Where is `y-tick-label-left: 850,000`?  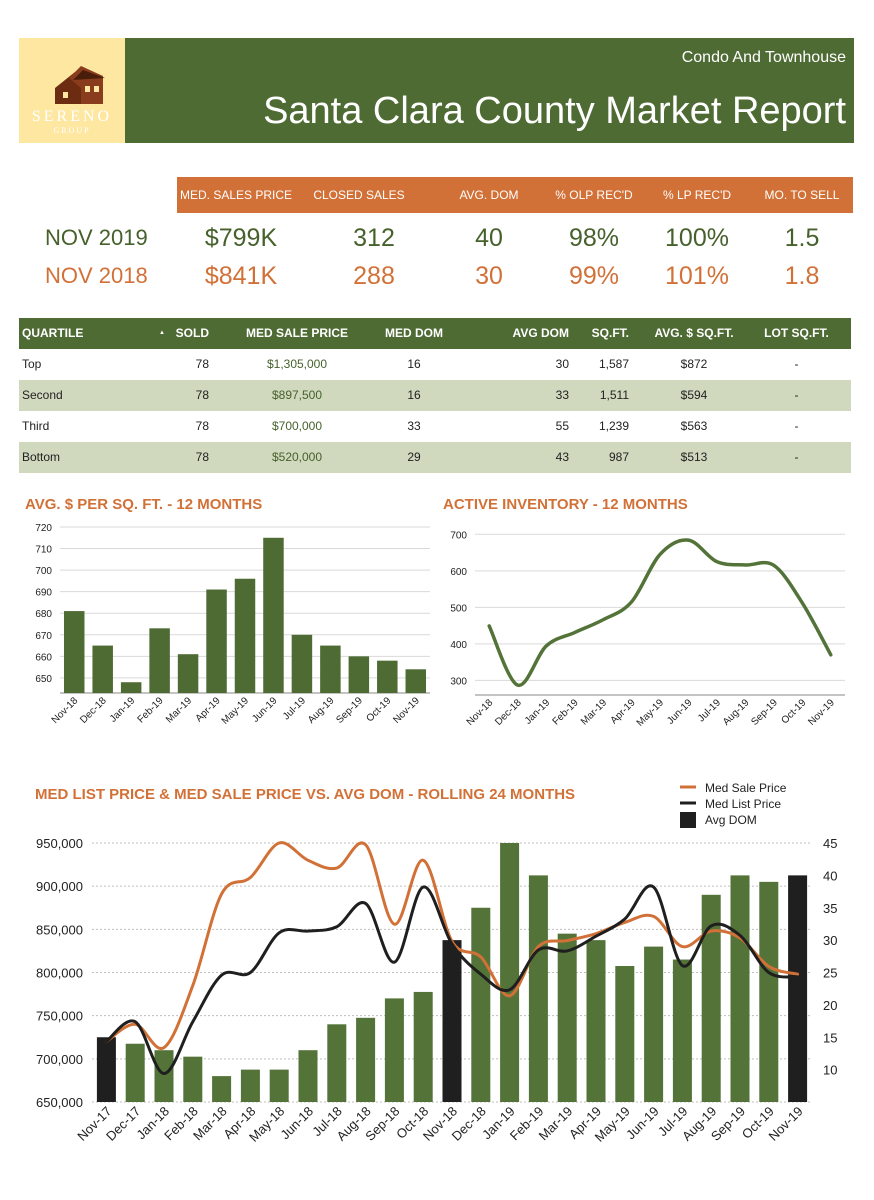 y-tick-label-left: 850,000 is located at coordinates (59, 929).